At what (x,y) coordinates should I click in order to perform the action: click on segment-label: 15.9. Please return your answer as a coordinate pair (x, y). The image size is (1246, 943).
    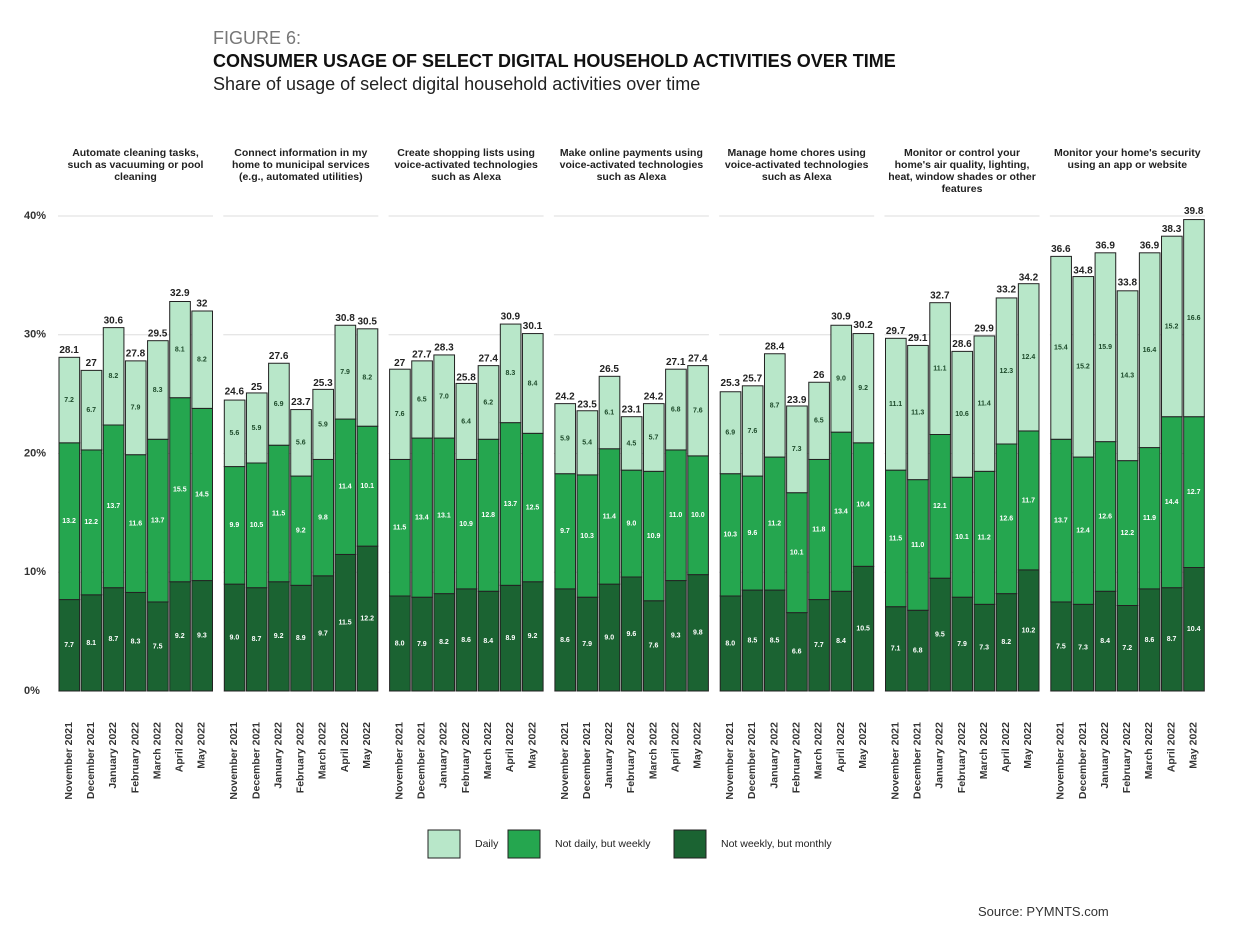
    Looking at the image, I should click on (1105, 347).